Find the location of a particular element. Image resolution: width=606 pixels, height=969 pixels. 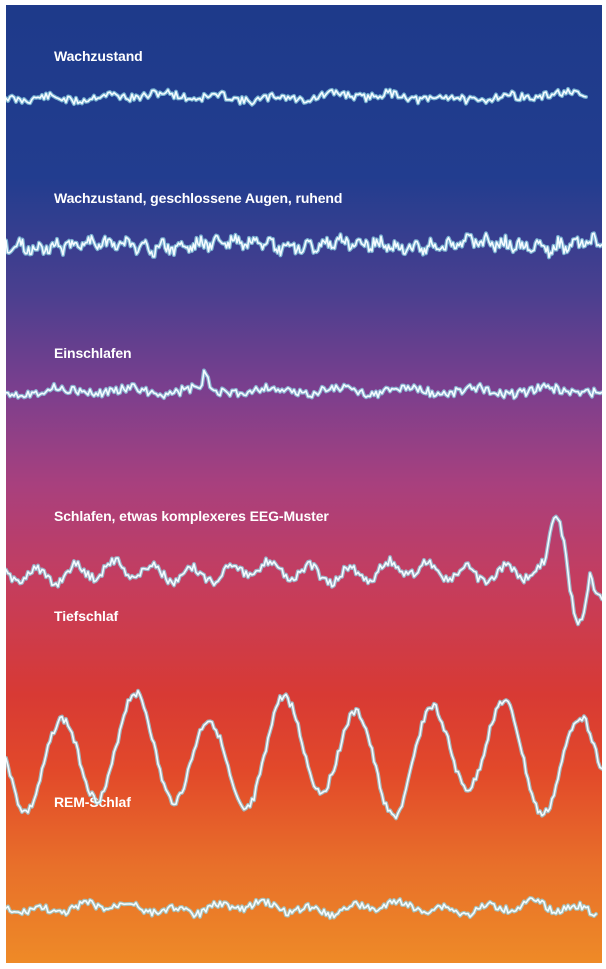

trace-tiefschlaf is located at coordinates (304, 754).